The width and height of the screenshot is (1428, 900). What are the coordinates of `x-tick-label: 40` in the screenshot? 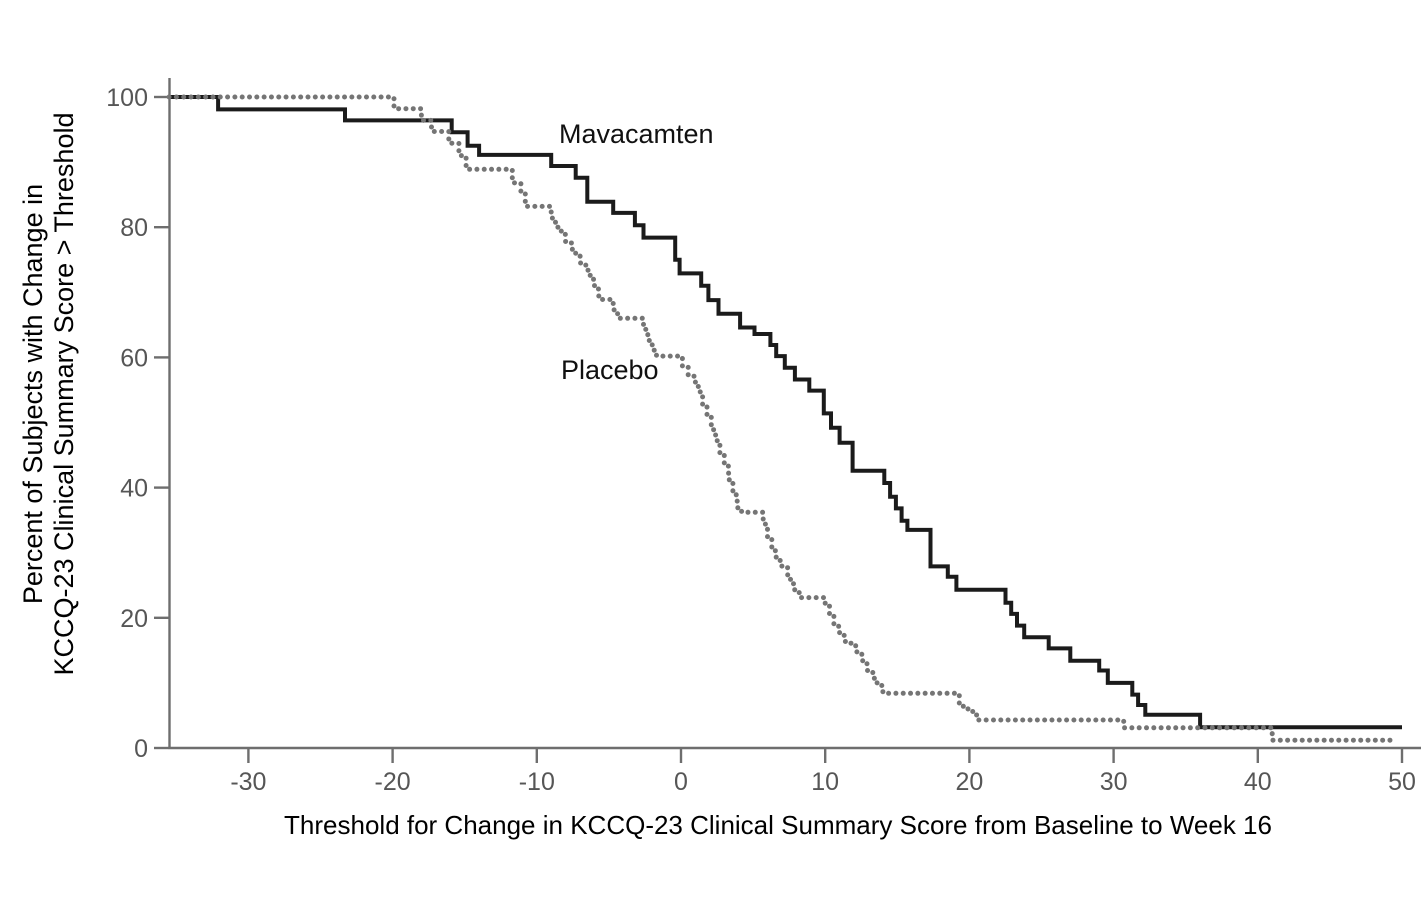 It's located at (1258, 782).